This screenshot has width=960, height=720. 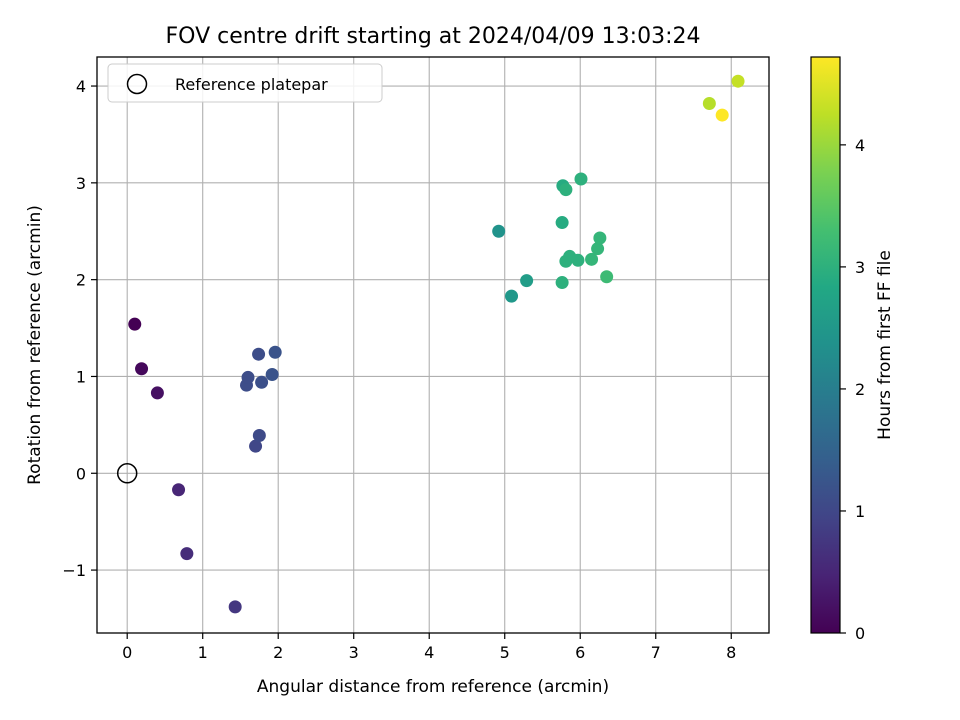 What do you see at coordinates (860, 633) in the screenshot?
I see `colorbar-tick-label: 0` at bounding box center [860, 633].